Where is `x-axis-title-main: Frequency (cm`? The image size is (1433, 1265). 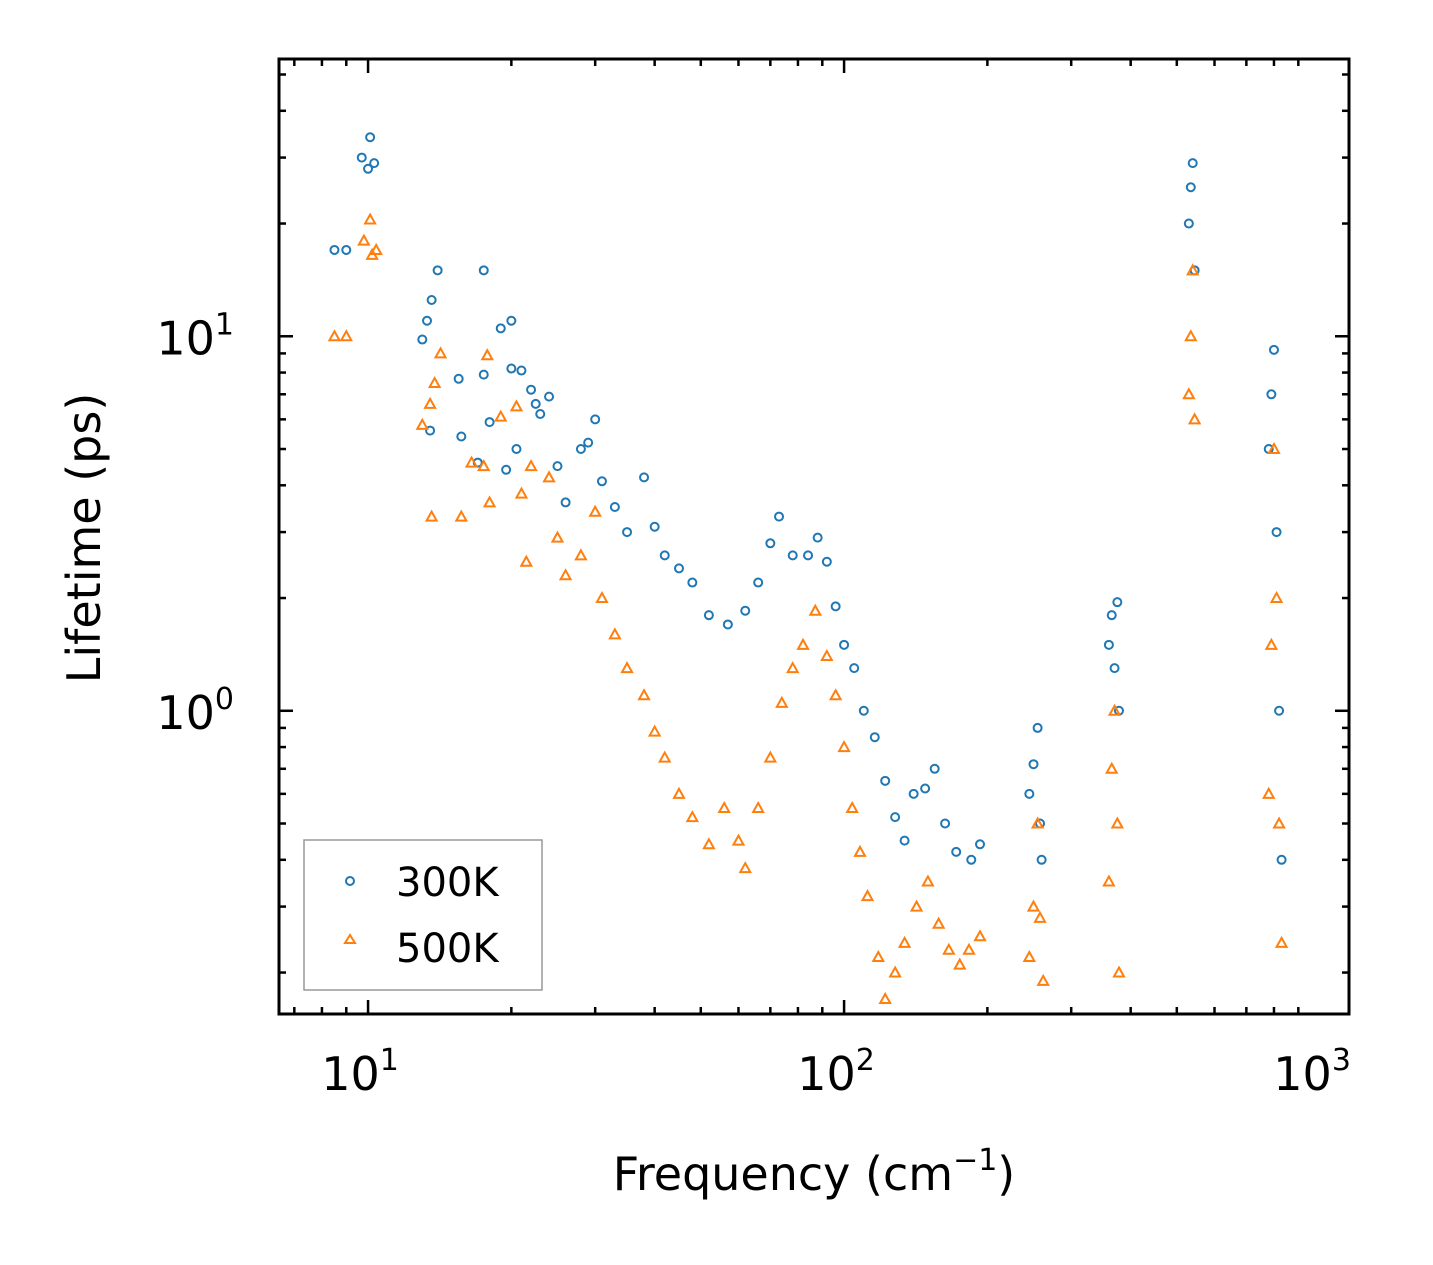 x-axis-title-main: Frequency (cm is located at coordinates (783, 1174).